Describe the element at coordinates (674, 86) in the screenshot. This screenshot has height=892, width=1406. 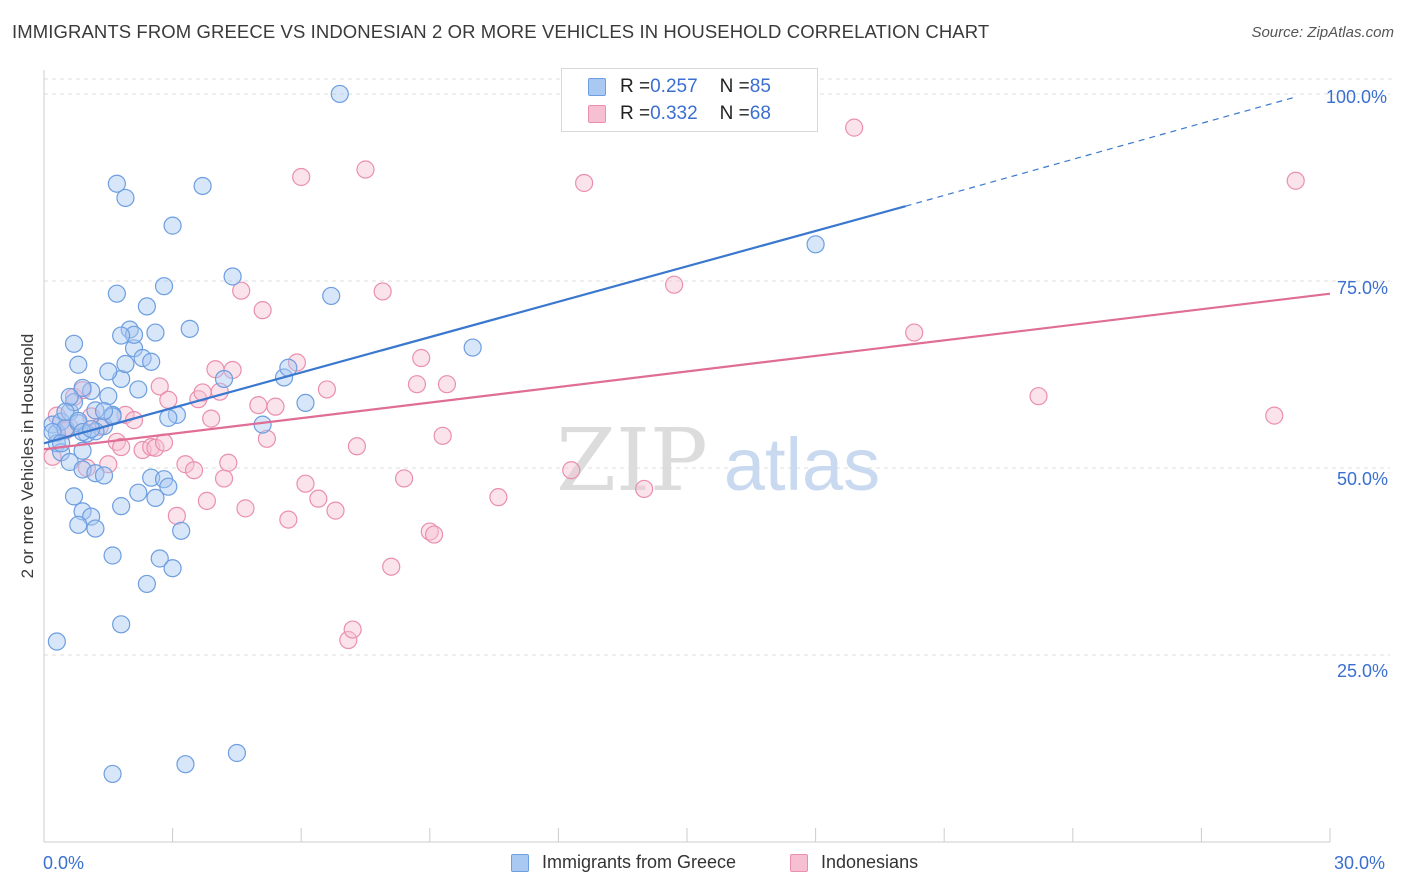
I see `r-value: 0.257` at that location.